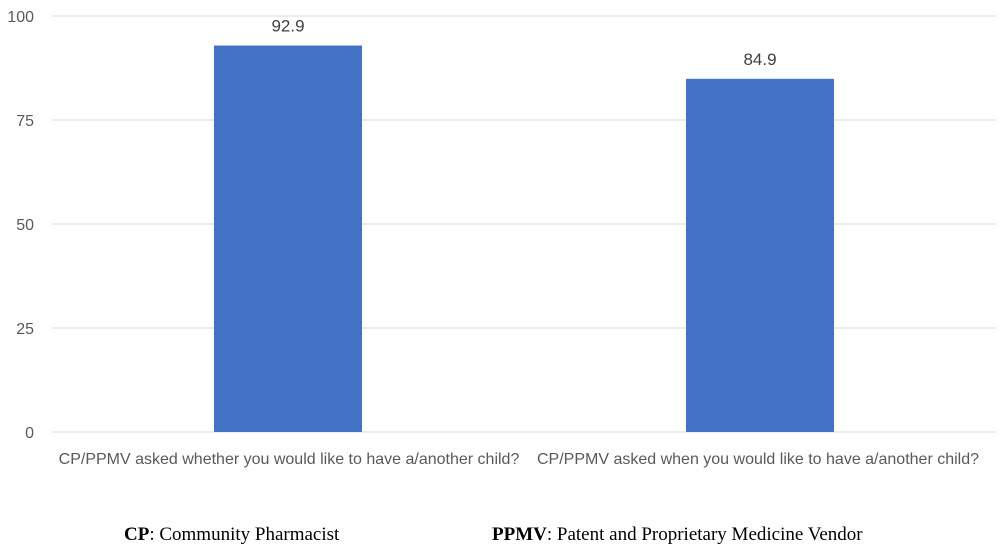 The width and height of the screenshot is (1000, 552). I want to click on y-tick-label: 50, so click(25, 225).